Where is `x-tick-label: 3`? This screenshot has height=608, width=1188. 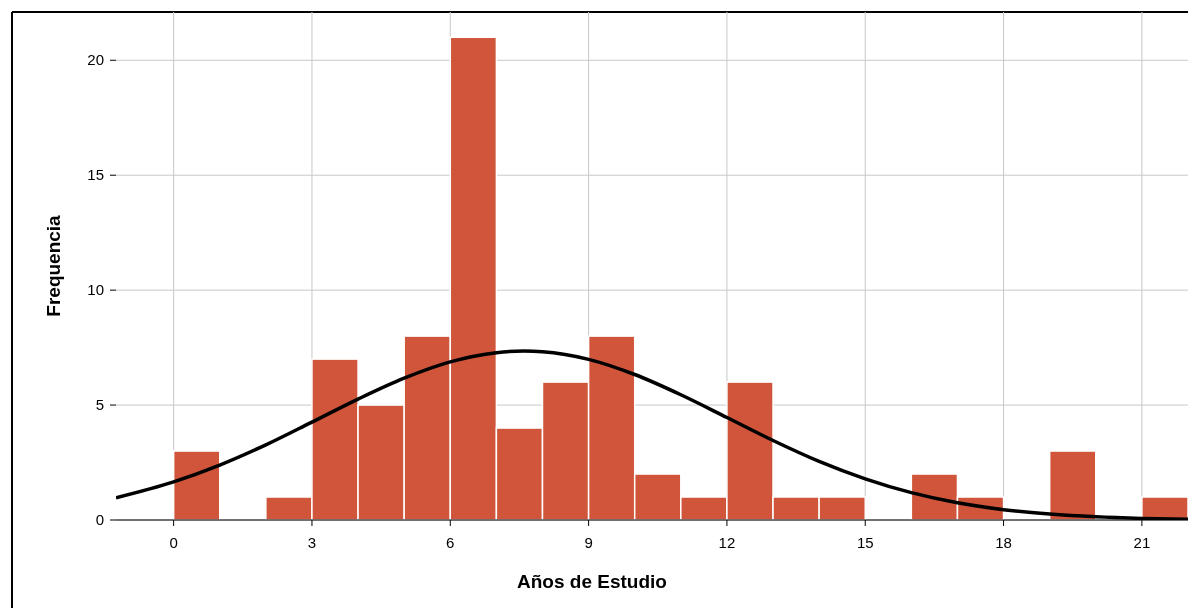 x-tick-label: 3 is located at coordinates (312, 542).